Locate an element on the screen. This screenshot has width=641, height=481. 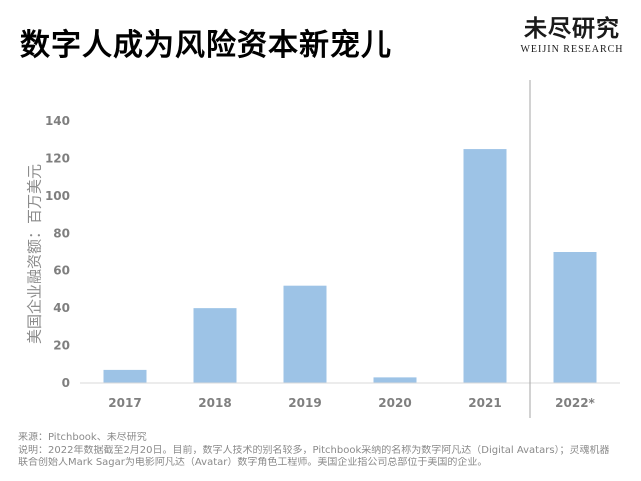
bar-2020 is located at coordinates (395, 380).